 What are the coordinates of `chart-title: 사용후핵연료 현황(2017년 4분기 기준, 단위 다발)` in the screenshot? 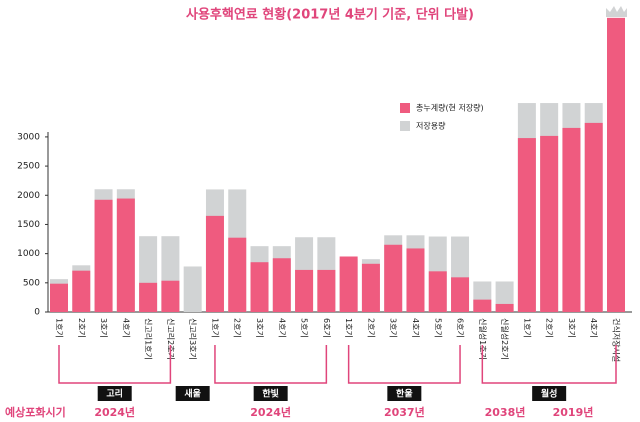 It's located at (330, 15).